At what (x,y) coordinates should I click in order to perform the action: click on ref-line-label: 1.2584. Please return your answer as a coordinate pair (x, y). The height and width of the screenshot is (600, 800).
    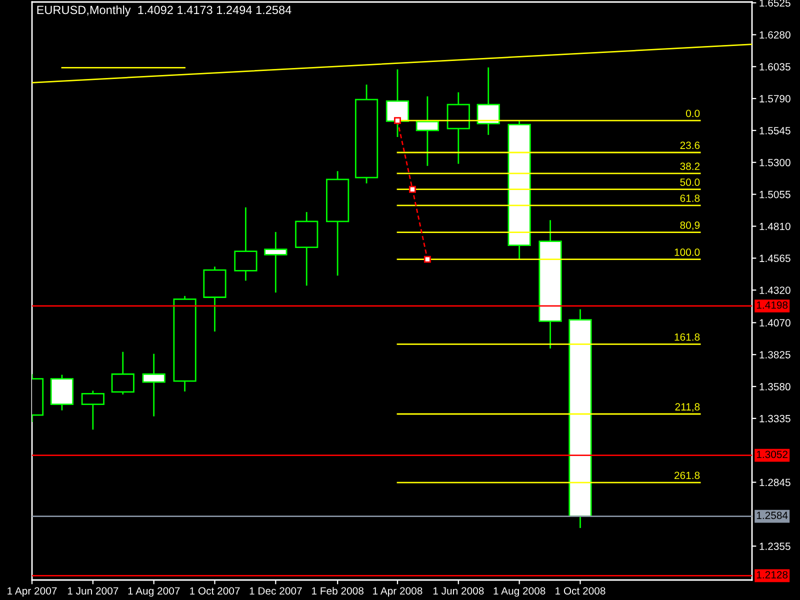
    Looking at the image, I should click on (772, 516).